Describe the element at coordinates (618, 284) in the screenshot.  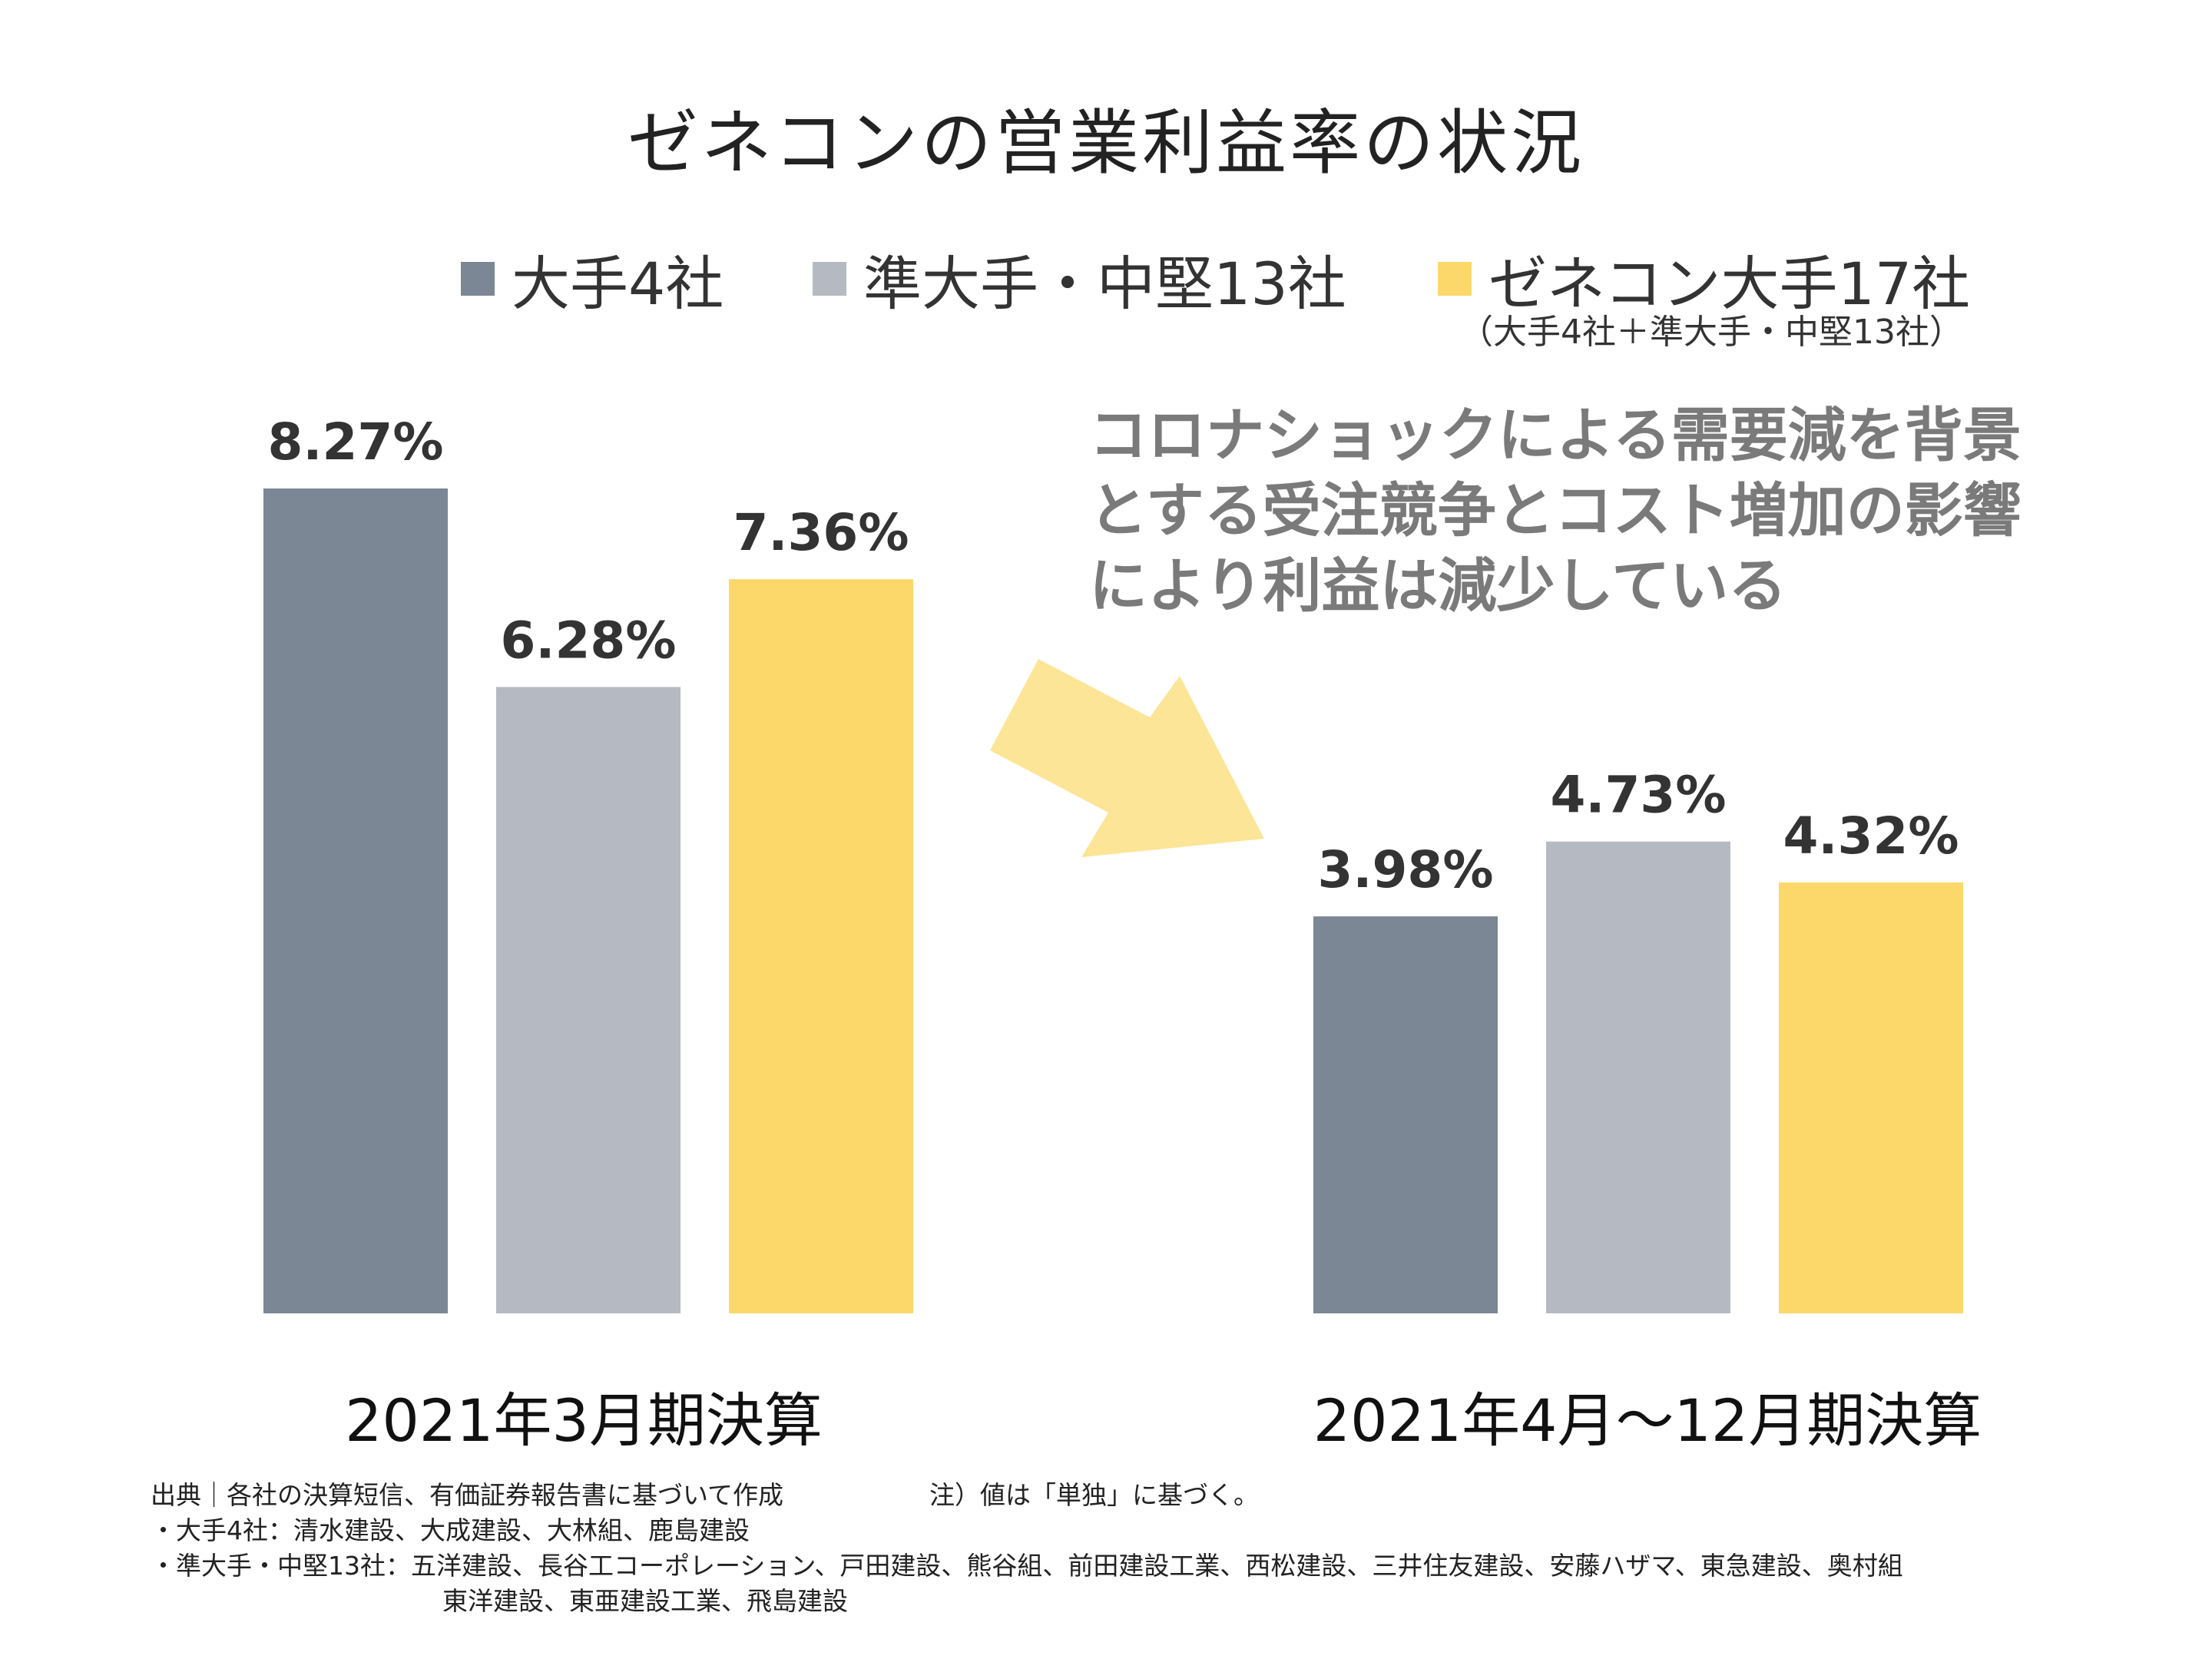
I see `legend-label-major4: 大手4社` at that location.